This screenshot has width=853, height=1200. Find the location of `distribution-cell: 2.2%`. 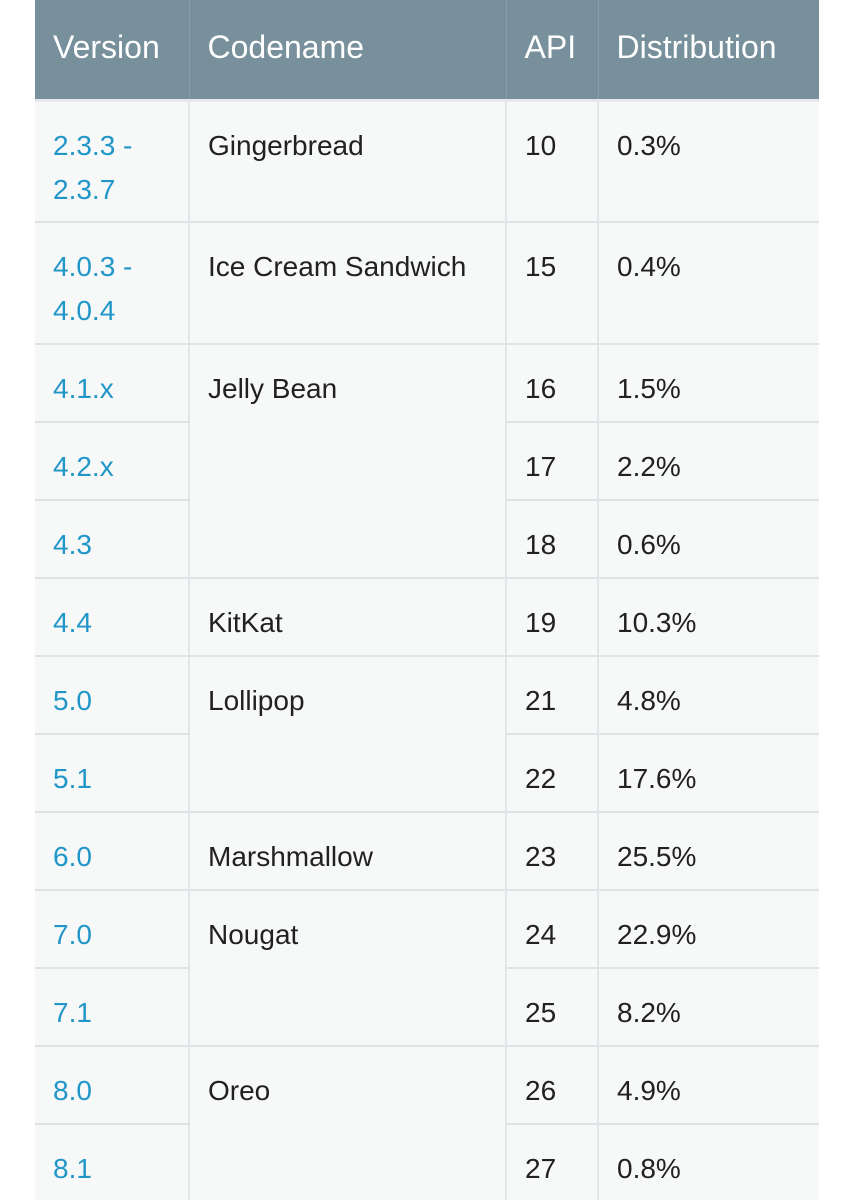

distribution-cell: 2.2% is located at coordinates (708, 461).